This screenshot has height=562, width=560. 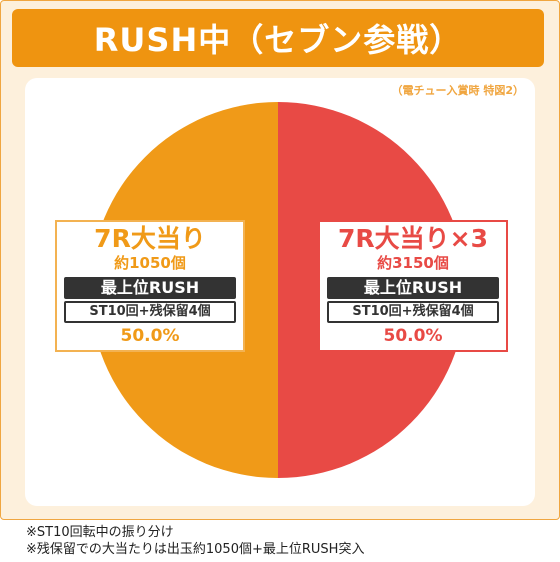 What do you see at coordinates (457, 90) in the screenshot?
I see `chart-note: （電チュー入賞時 特図2）` at bounding box center [457, 90].